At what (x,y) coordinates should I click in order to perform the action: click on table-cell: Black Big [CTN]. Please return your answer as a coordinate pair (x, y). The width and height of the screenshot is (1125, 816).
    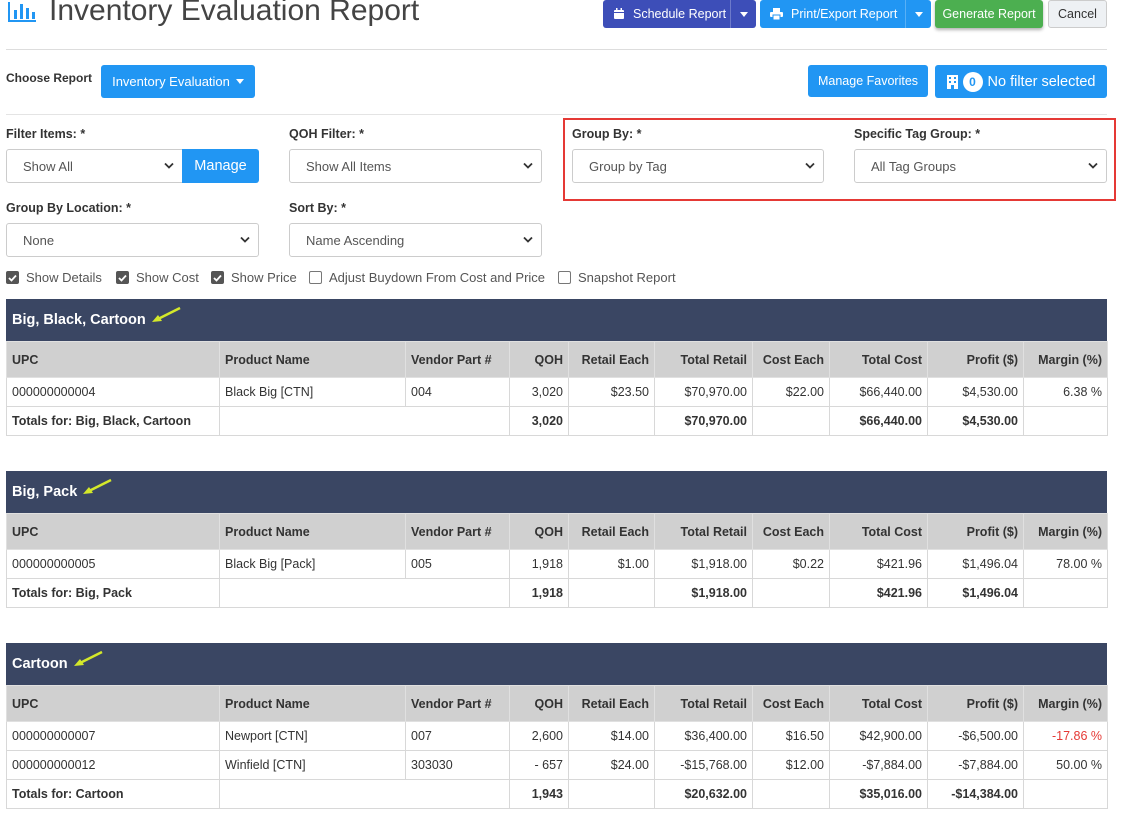
    Looking at the image, I should click on (312, 392).